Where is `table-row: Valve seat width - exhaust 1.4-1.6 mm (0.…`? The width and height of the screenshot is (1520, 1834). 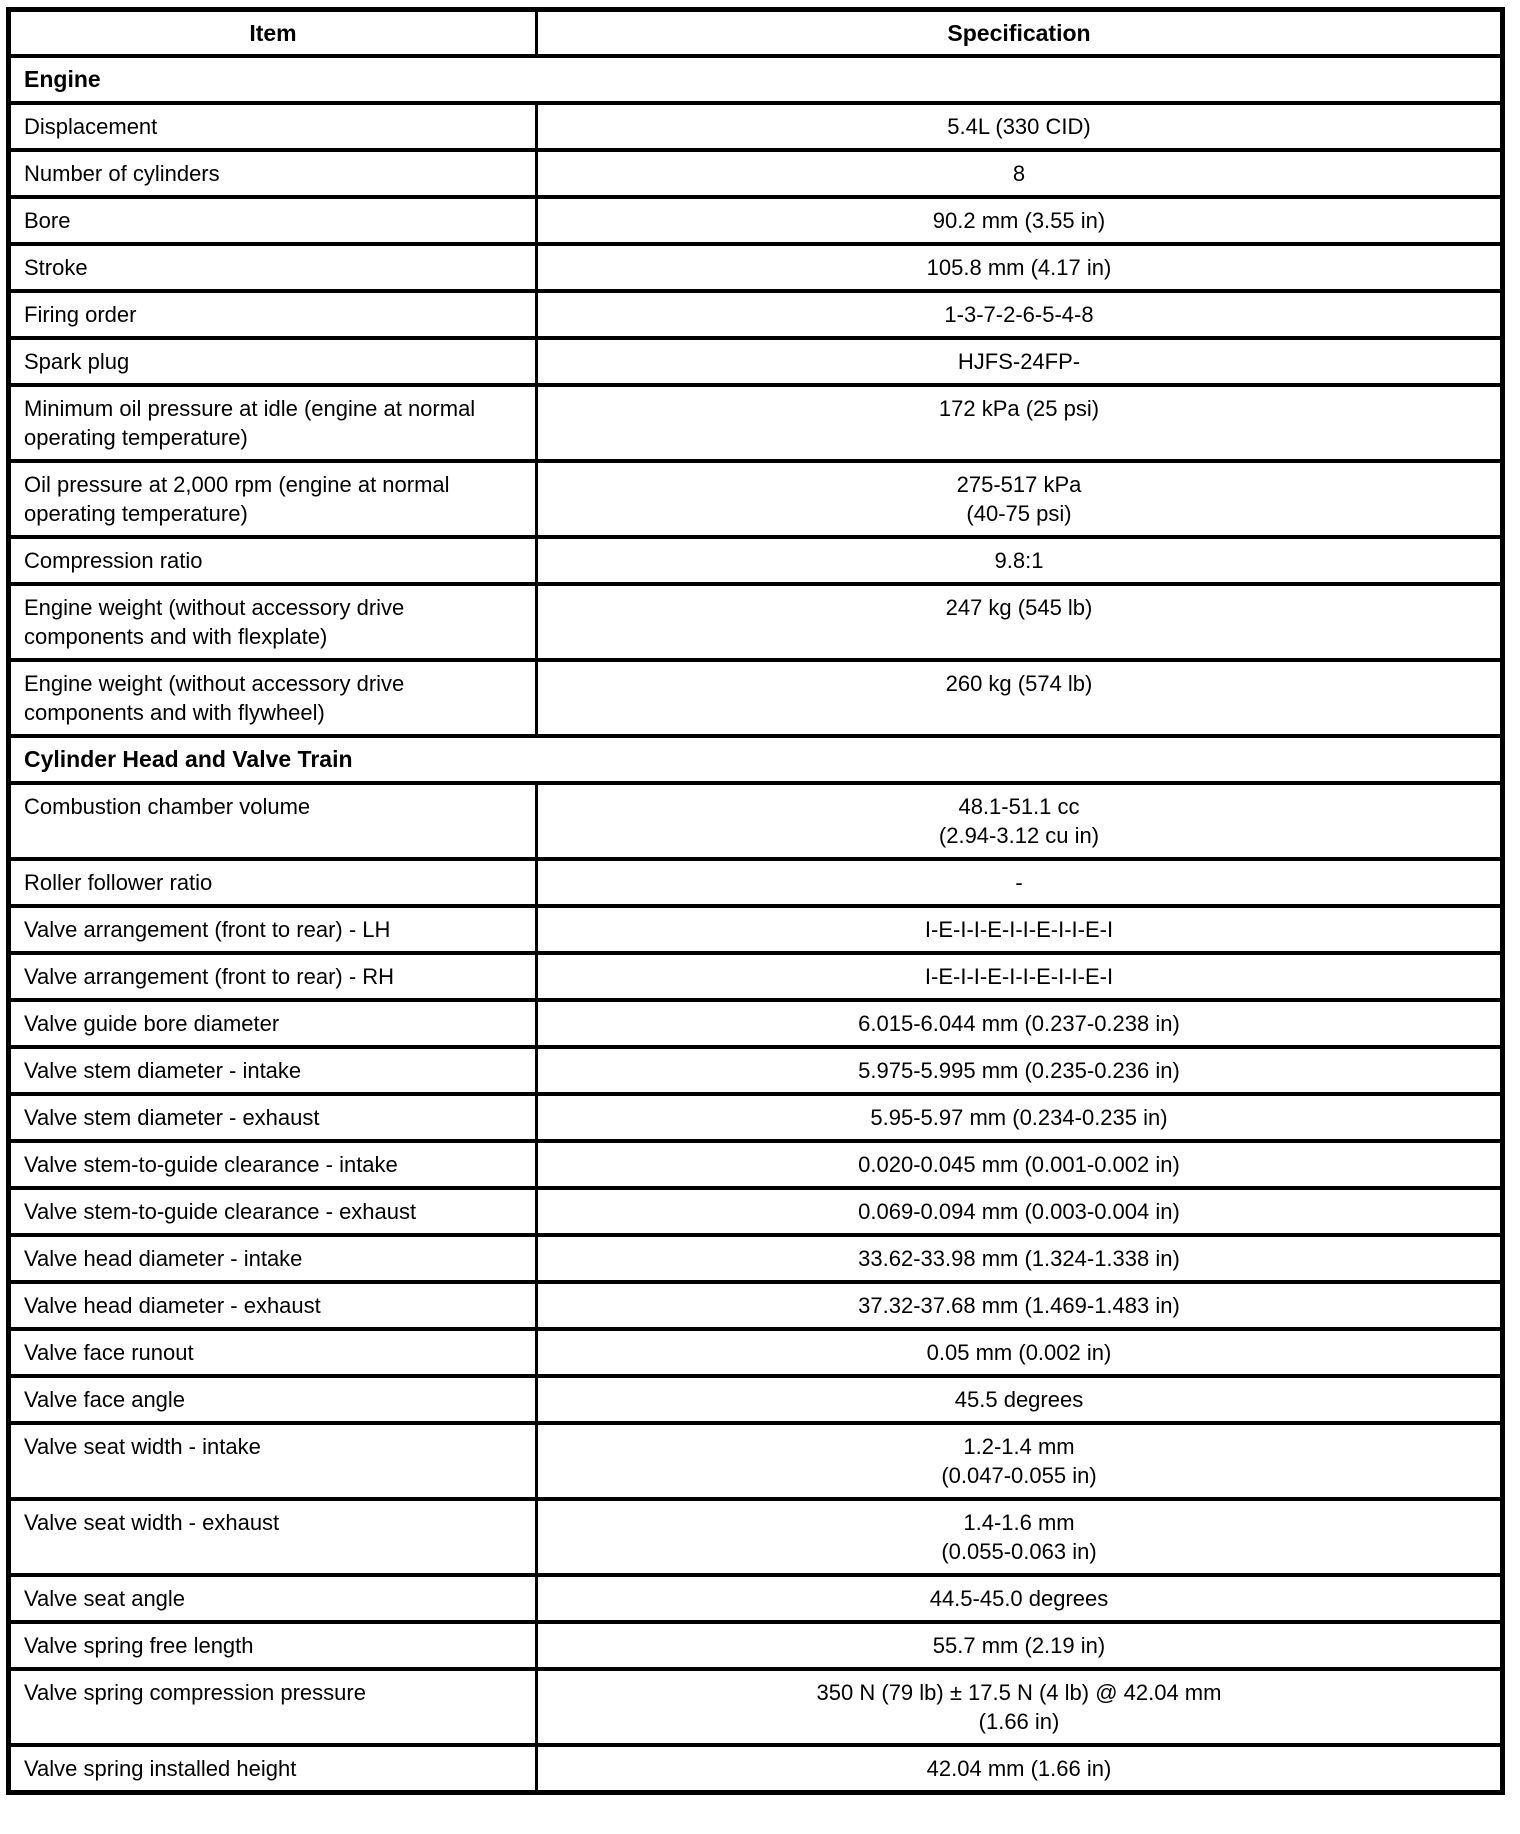 table-row: Valve seat width - exhaust 1.4-1.6 mm (0.… is located at coordinates (755, 1537).